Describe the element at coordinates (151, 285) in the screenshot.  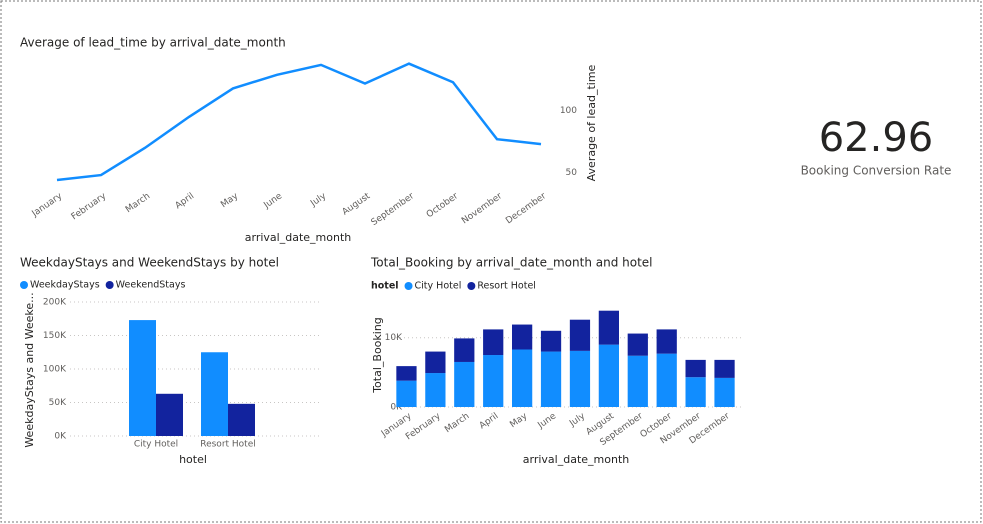
I see `legend-label: WeekendStays` at that location.